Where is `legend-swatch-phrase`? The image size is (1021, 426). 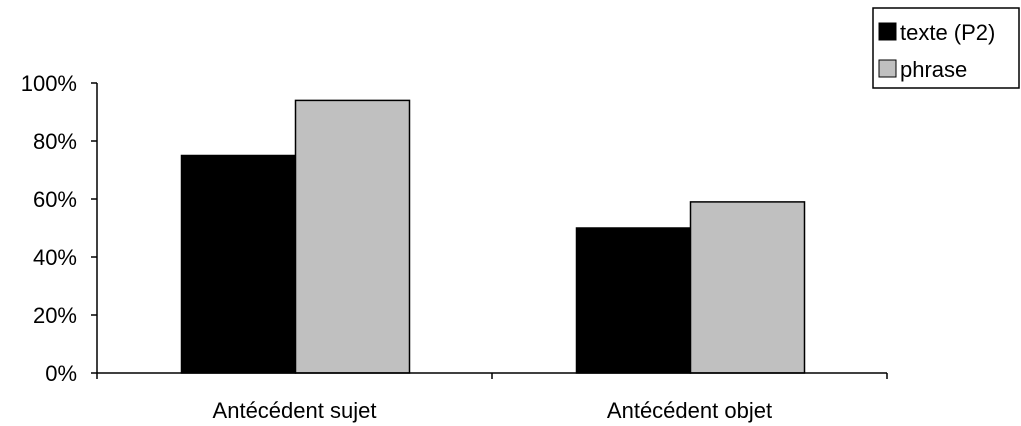 legend-swatch-phrase is located at coordinates (887, 68).